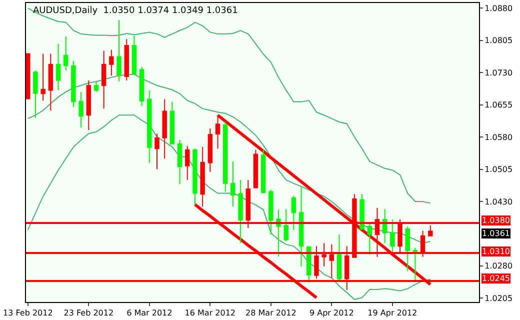 This screenshot has height=320, width=520. Describe the element at coordinates (496, 220) in the screenshot. I see `ref-line-label: 1.0380` at that location.